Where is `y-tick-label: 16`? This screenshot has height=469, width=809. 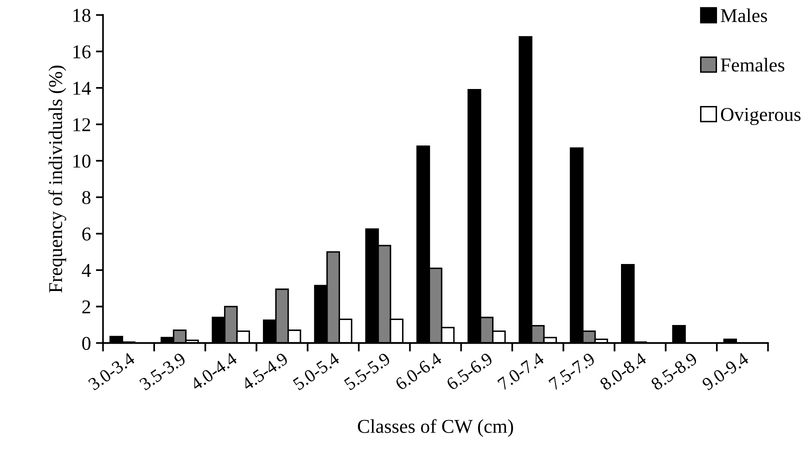 y-tick-label: 16 is located at coordinates (82, 51).